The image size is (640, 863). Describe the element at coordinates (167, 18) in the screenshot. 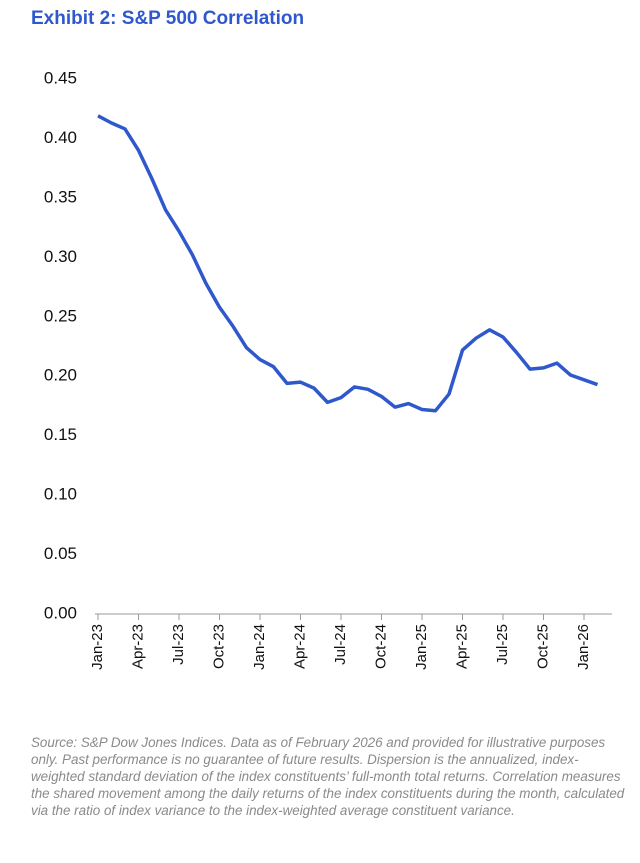

I see `chart-title: Exhibit 2: S&P 500 Correlation` at that location.